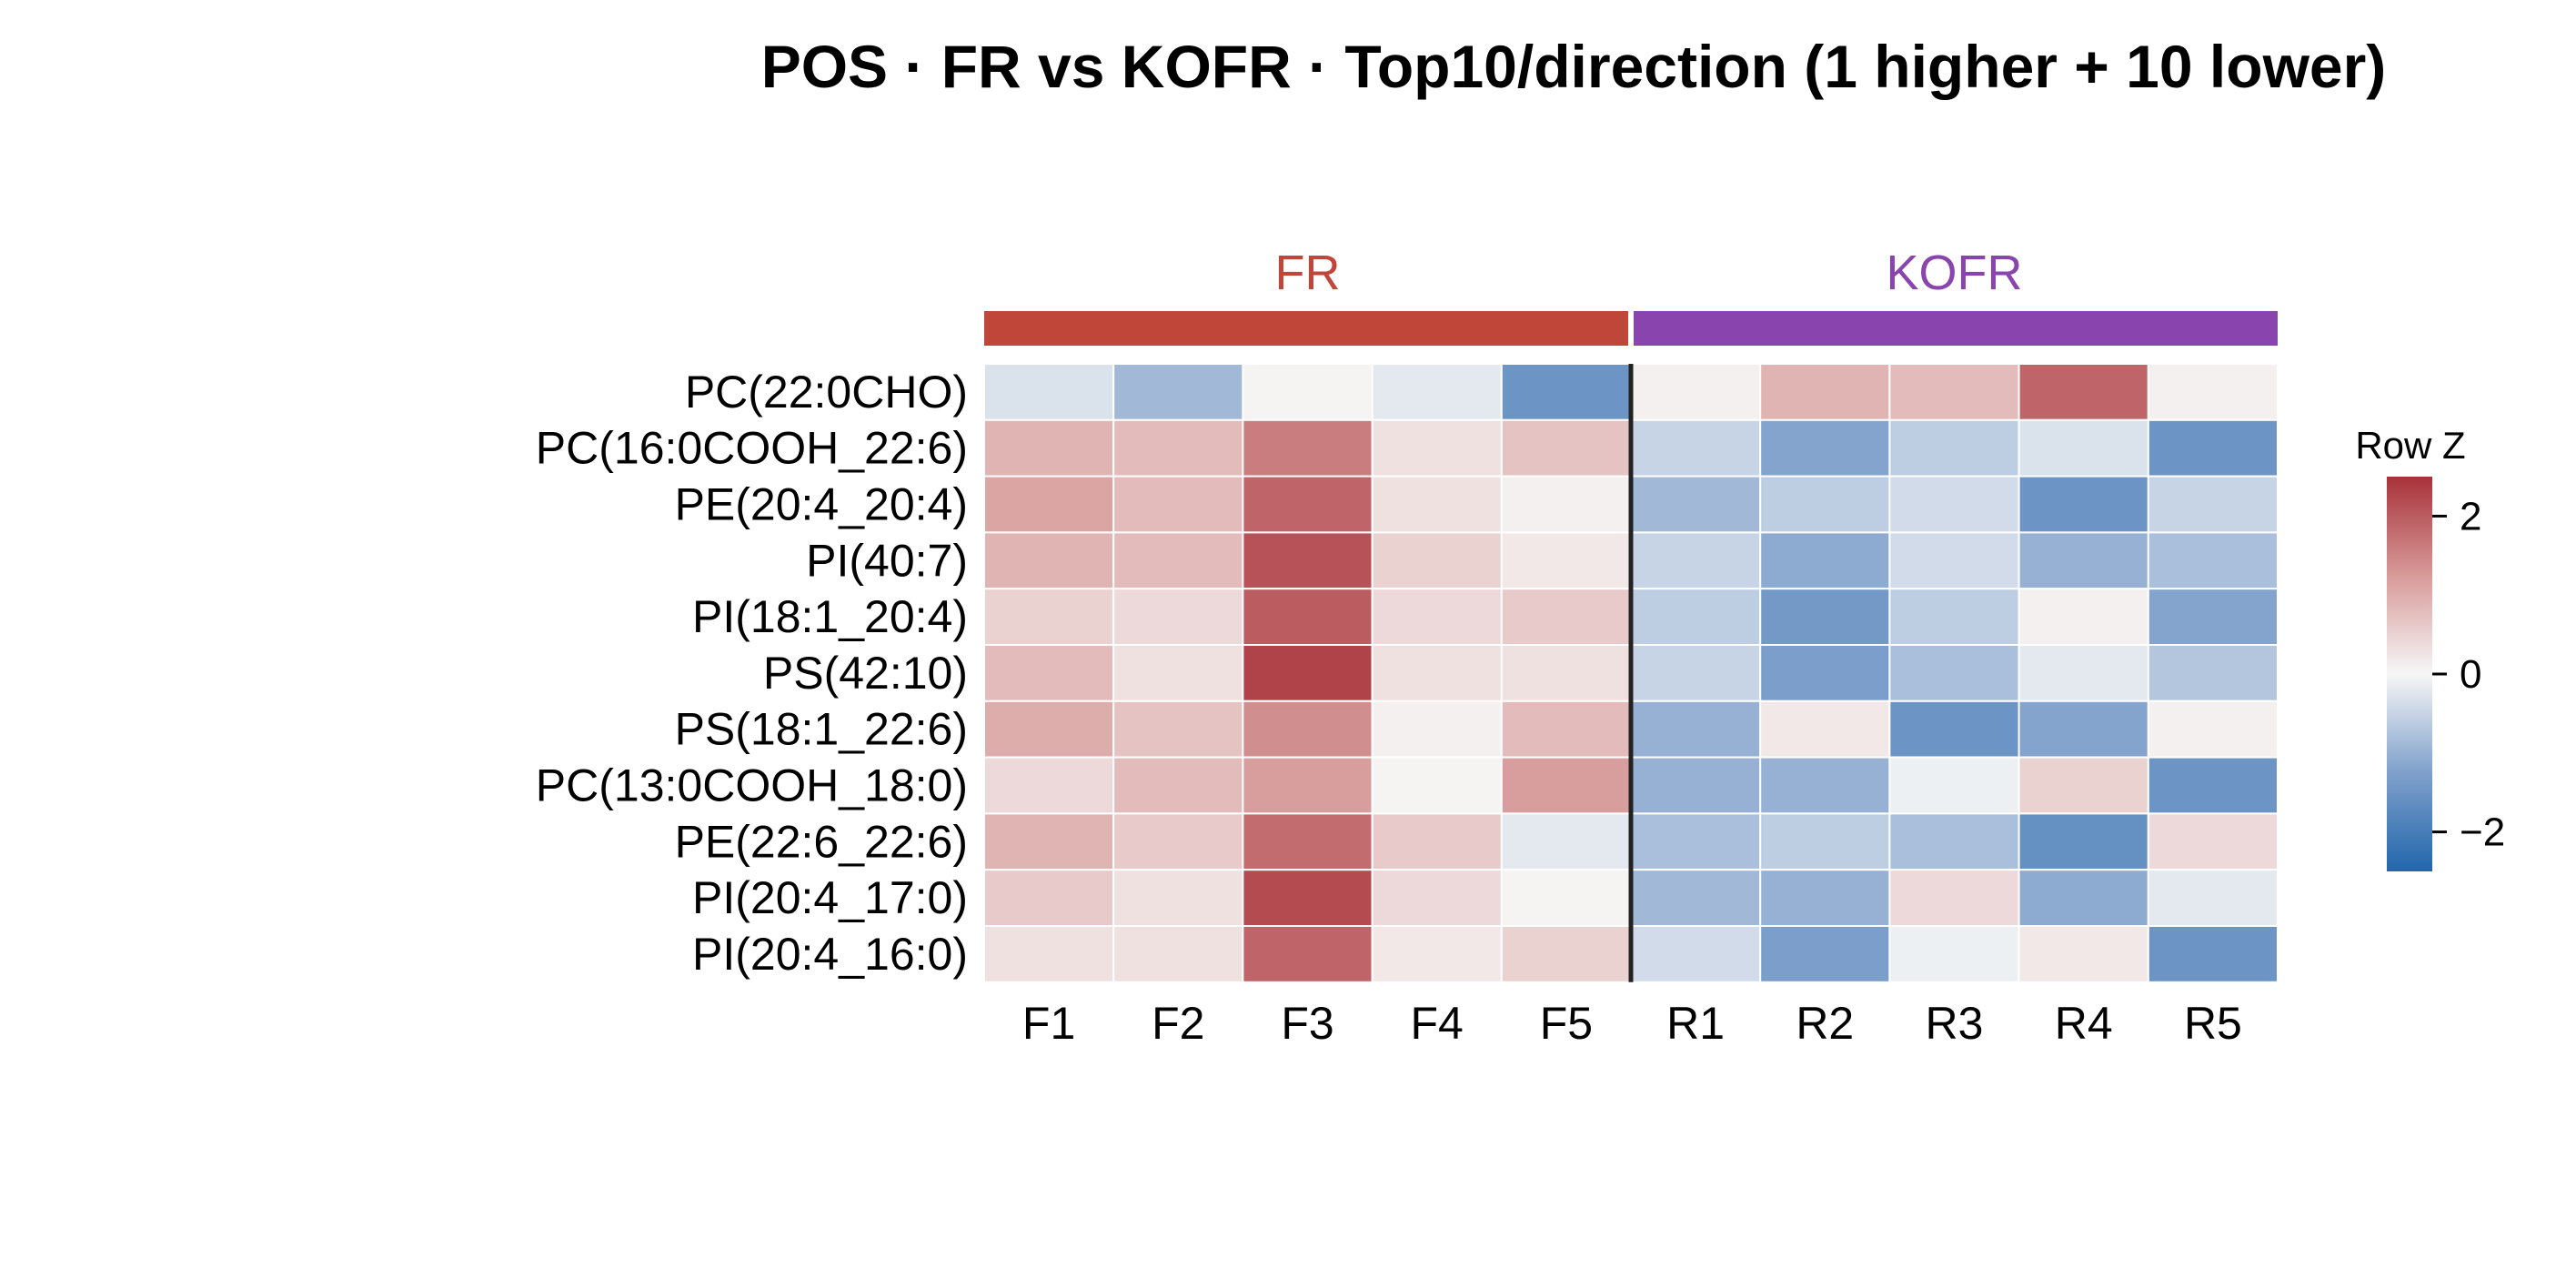  Describe the element at coordinates (1178, 954) in the screenshot. I see `heatmap-cell-pi-20-4-16-0-f2` at that location.